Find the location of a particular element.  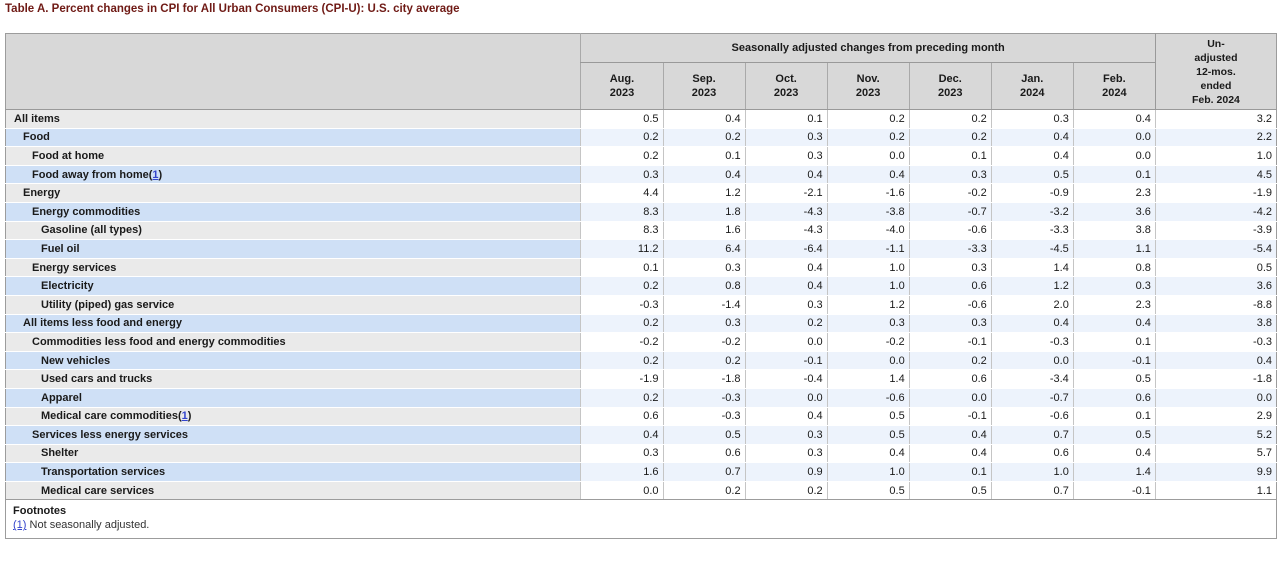

month-header-4: Nov. 2023 is located at coordinates (868, 86).